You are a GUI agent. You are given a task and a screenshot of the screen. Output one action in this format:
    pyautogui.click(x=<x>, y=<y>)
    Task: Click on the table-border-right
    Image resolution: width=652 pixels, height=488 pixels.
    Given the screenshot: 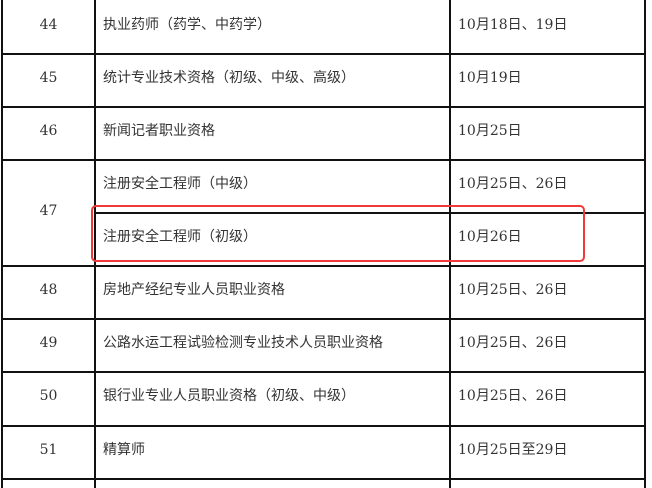 What is the action you would take?
    pyautogui.click(x=645, y=244)
    